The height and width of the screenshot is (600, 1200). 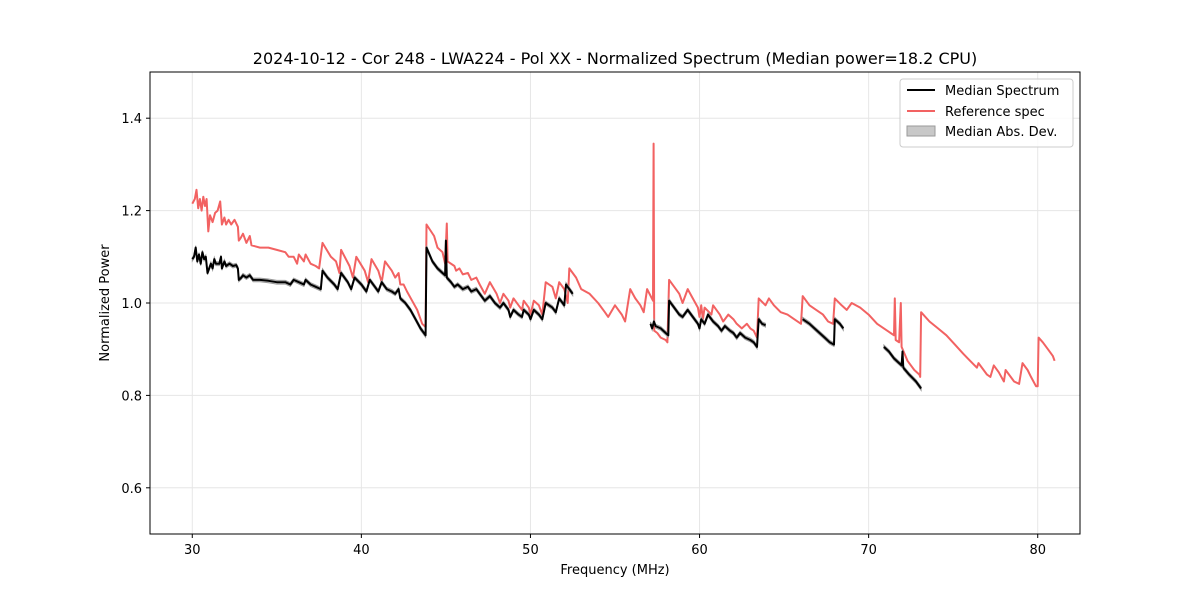 What do you see at coordinates (921, 131) in the screenshot?
I see `legend-mad-swatch` at bounding box center [921, 131].